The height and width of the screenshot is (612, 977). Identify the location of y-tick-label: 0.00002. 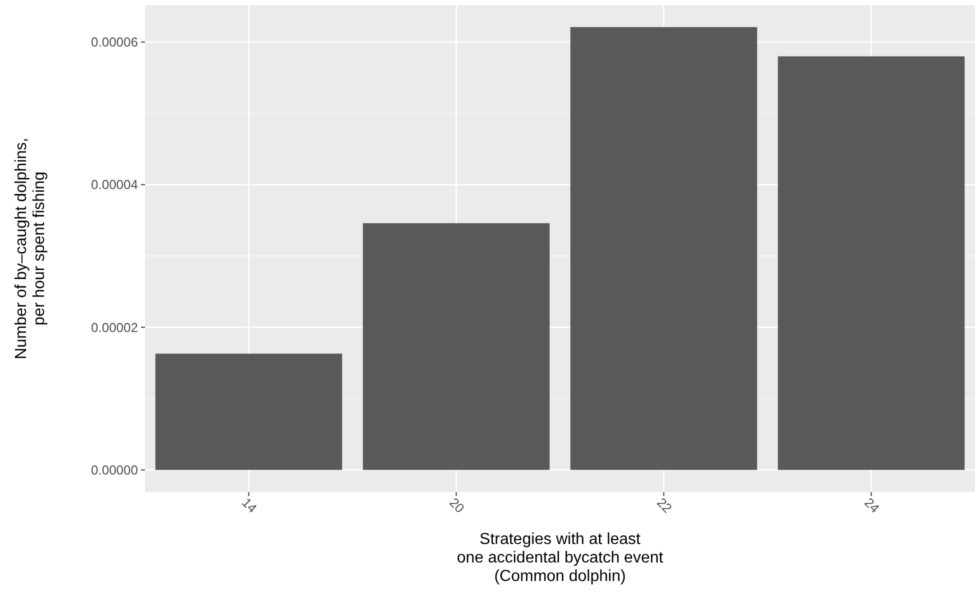
(114, 327).